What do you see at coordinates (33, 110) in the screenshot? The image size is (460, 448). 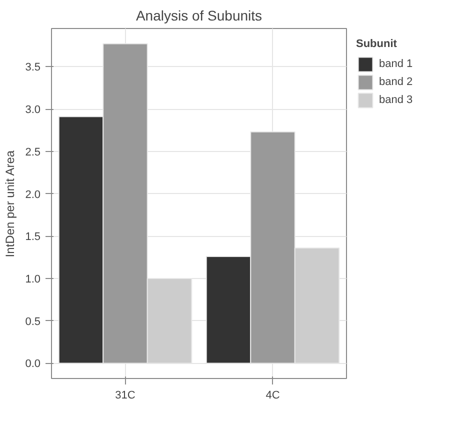 I see `y-tick-label: 3.0` at bounding box center [33, 110].